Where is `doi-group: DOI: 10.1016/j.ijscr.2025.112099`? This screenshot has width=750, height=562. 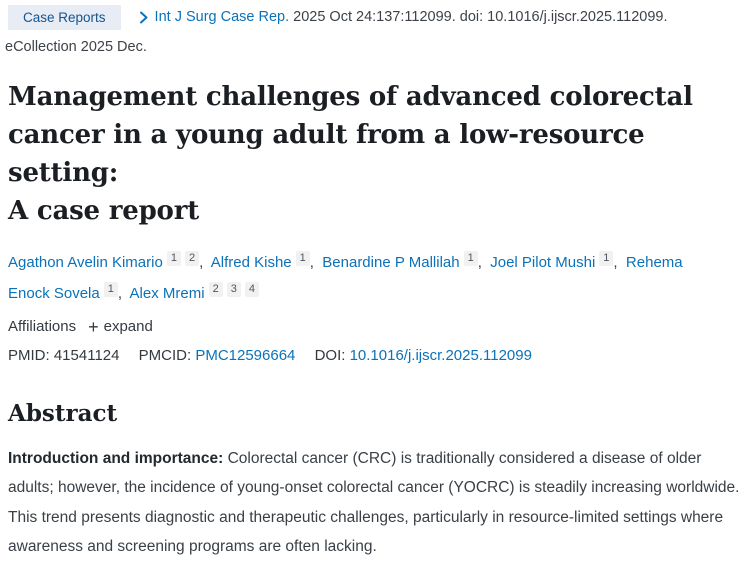 doi-group: DOI: 10.1016/j.ijscr.2025.112099 is located at coordinates (423, 355).